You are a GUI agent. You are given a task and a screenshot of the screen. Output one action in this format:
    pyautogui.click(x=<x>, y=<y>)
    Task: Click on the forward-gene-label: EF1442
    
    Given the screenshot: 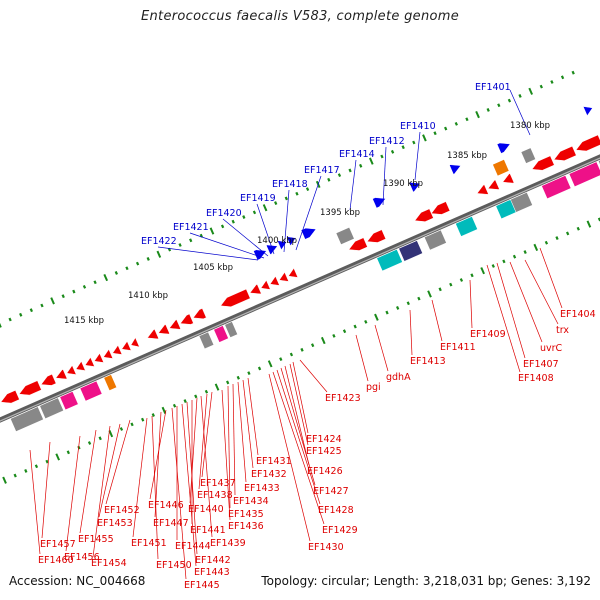 What is the action you would take?
    pyautogui.click(x=213, y=560)
    